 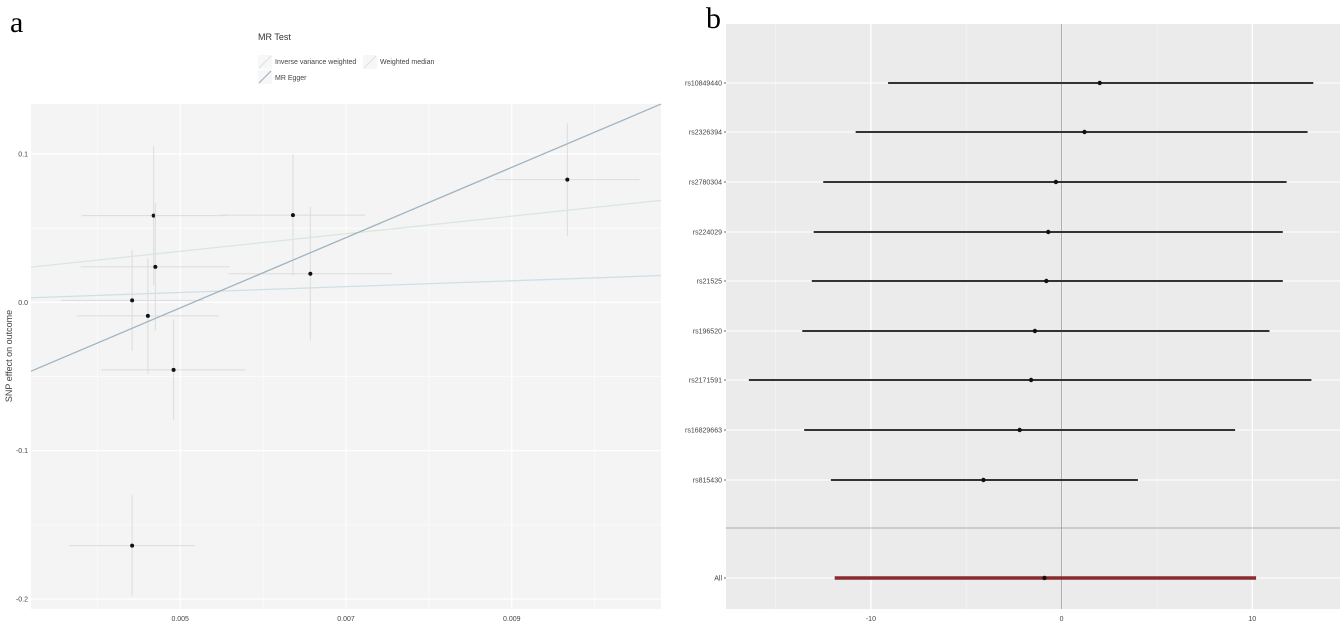 I want to click on legend-label-ivw: Inverse variance weighted, so click(x=315, y=62).